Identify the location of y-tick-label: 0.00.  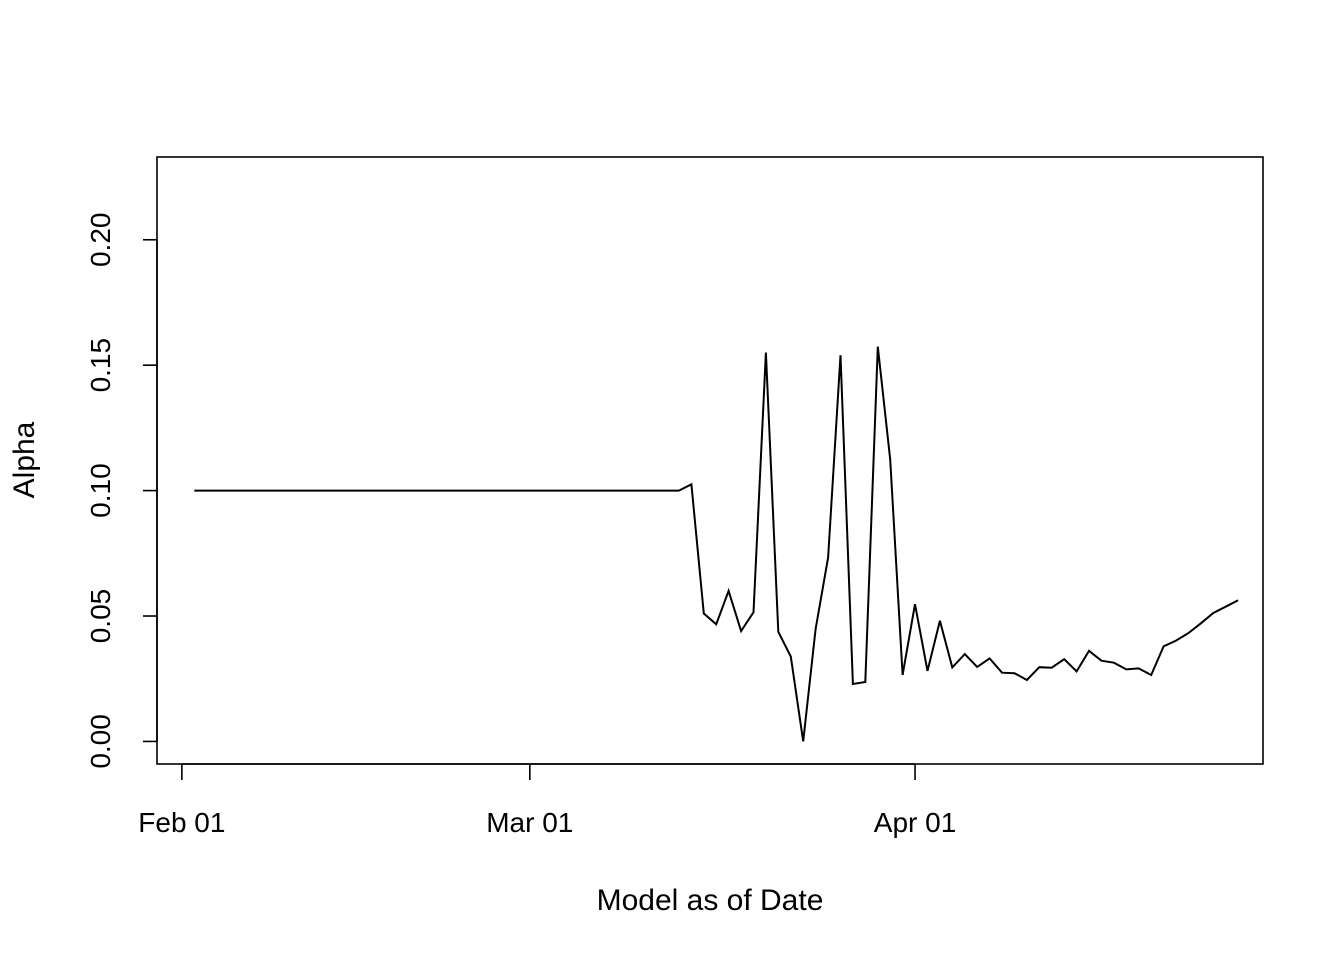
(100, 741).